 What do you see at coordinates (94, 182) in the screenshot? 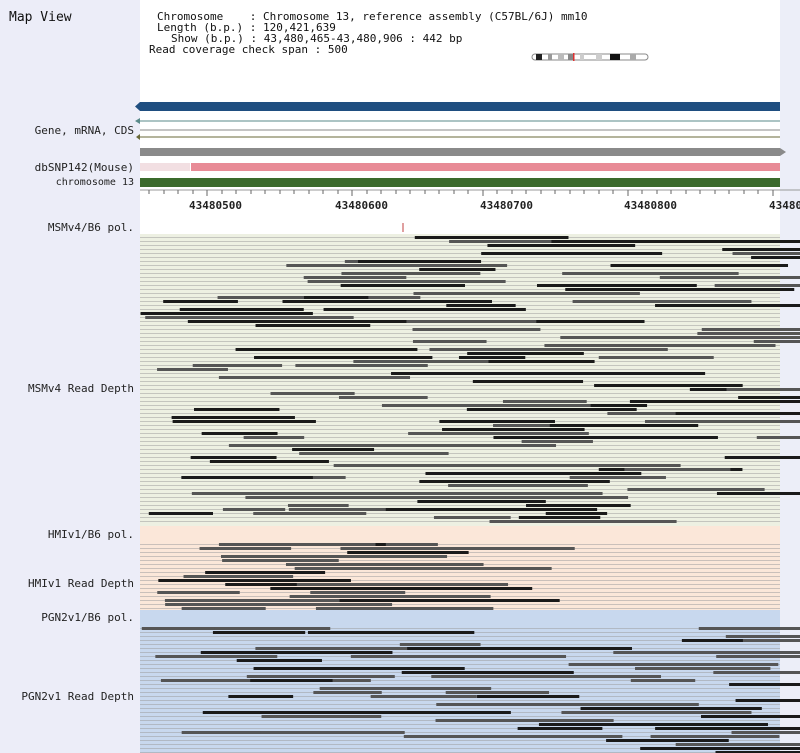
I see `chromosome-track-label: chromosome 13` at bounding box center [94, 182].